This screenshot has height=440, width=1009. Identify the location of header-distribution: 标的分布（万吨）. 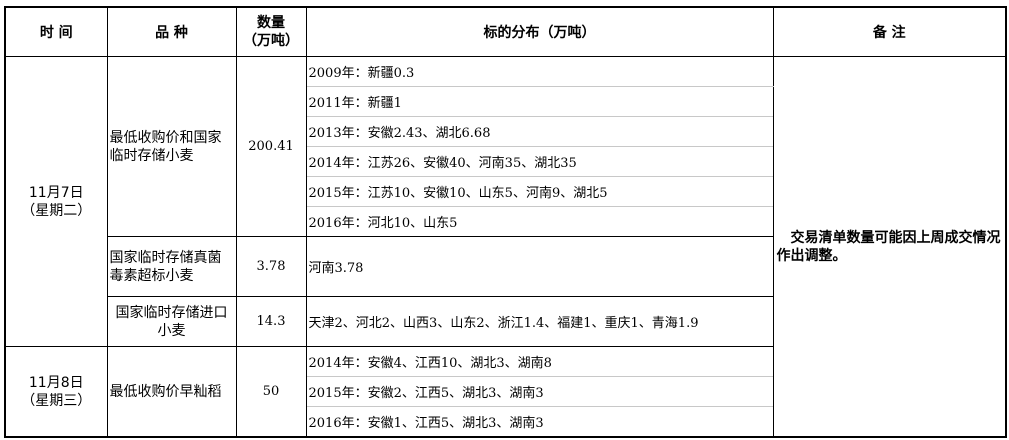
(539, 31).